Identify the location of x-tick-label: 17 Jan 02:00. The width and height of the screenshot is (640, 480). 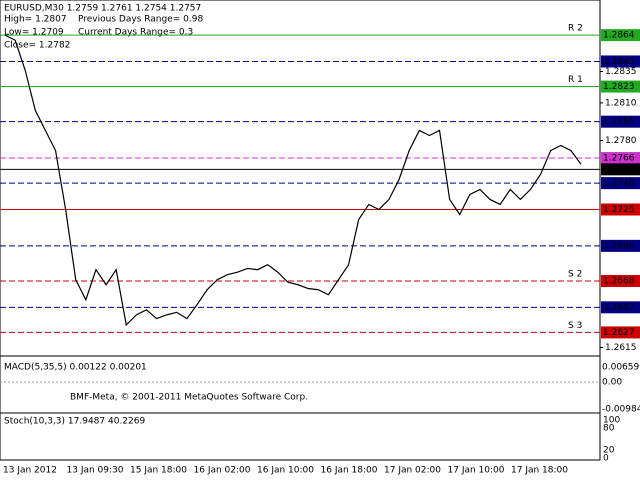
(412, 471).